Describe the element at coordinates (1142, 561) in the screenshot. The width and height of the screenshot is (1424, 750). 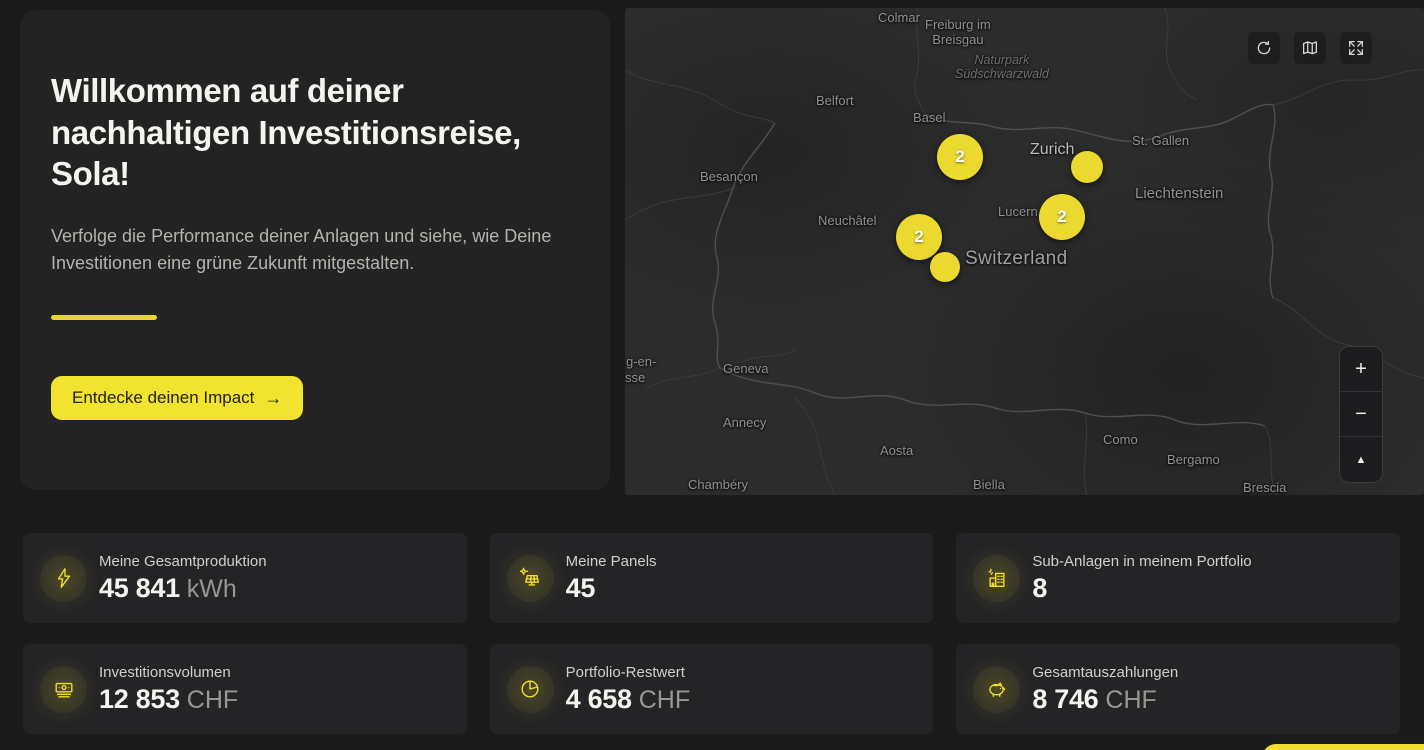
I see `stat-label: Sub-Anlagen in meinem Portfolio` at that location.